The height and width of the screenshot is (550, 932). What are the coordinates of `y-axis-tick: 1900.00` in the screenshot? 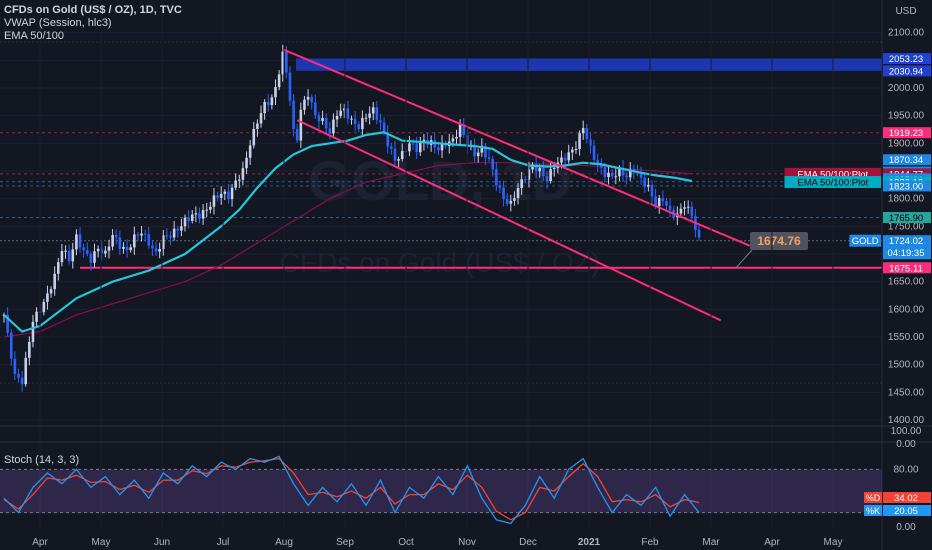 It's located at (906, 143).